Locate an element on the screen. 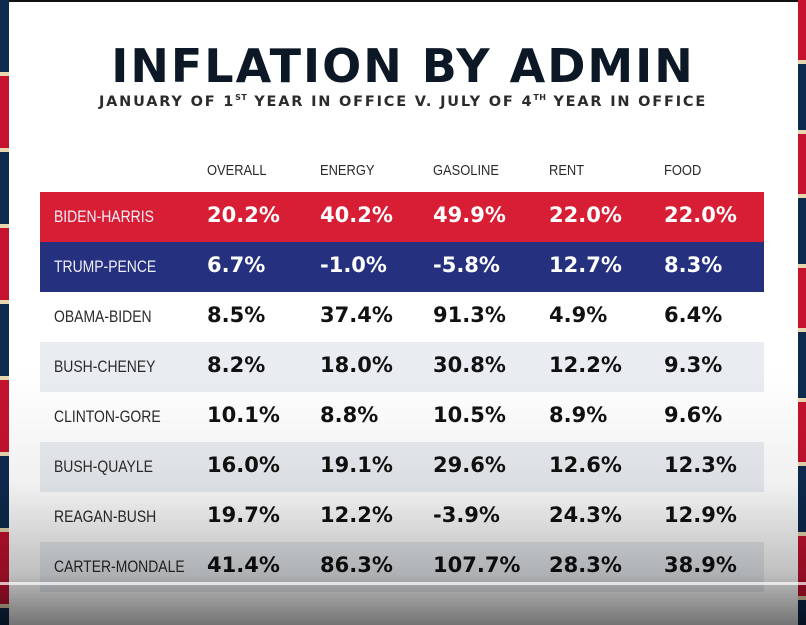 This screenshot has width=806, height=625. table-header-row: OVERALL ENERGY GASOLINE RENT FOOD is located at coordinates (402, 175).